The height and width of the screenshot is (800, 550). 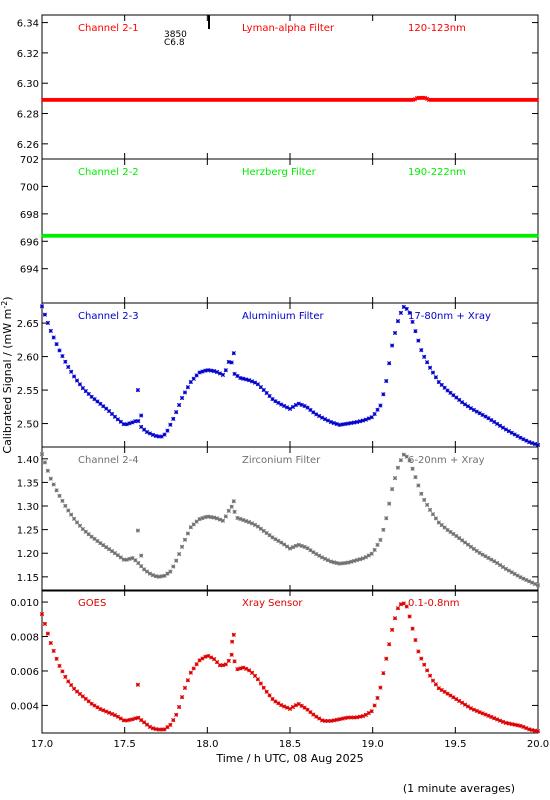 What do you see at coordinates (289, 758) in the screenshot?
I see `x-axis-label: Time / h UTC, 08 Aug 2025` at bounding box center [289, 758].